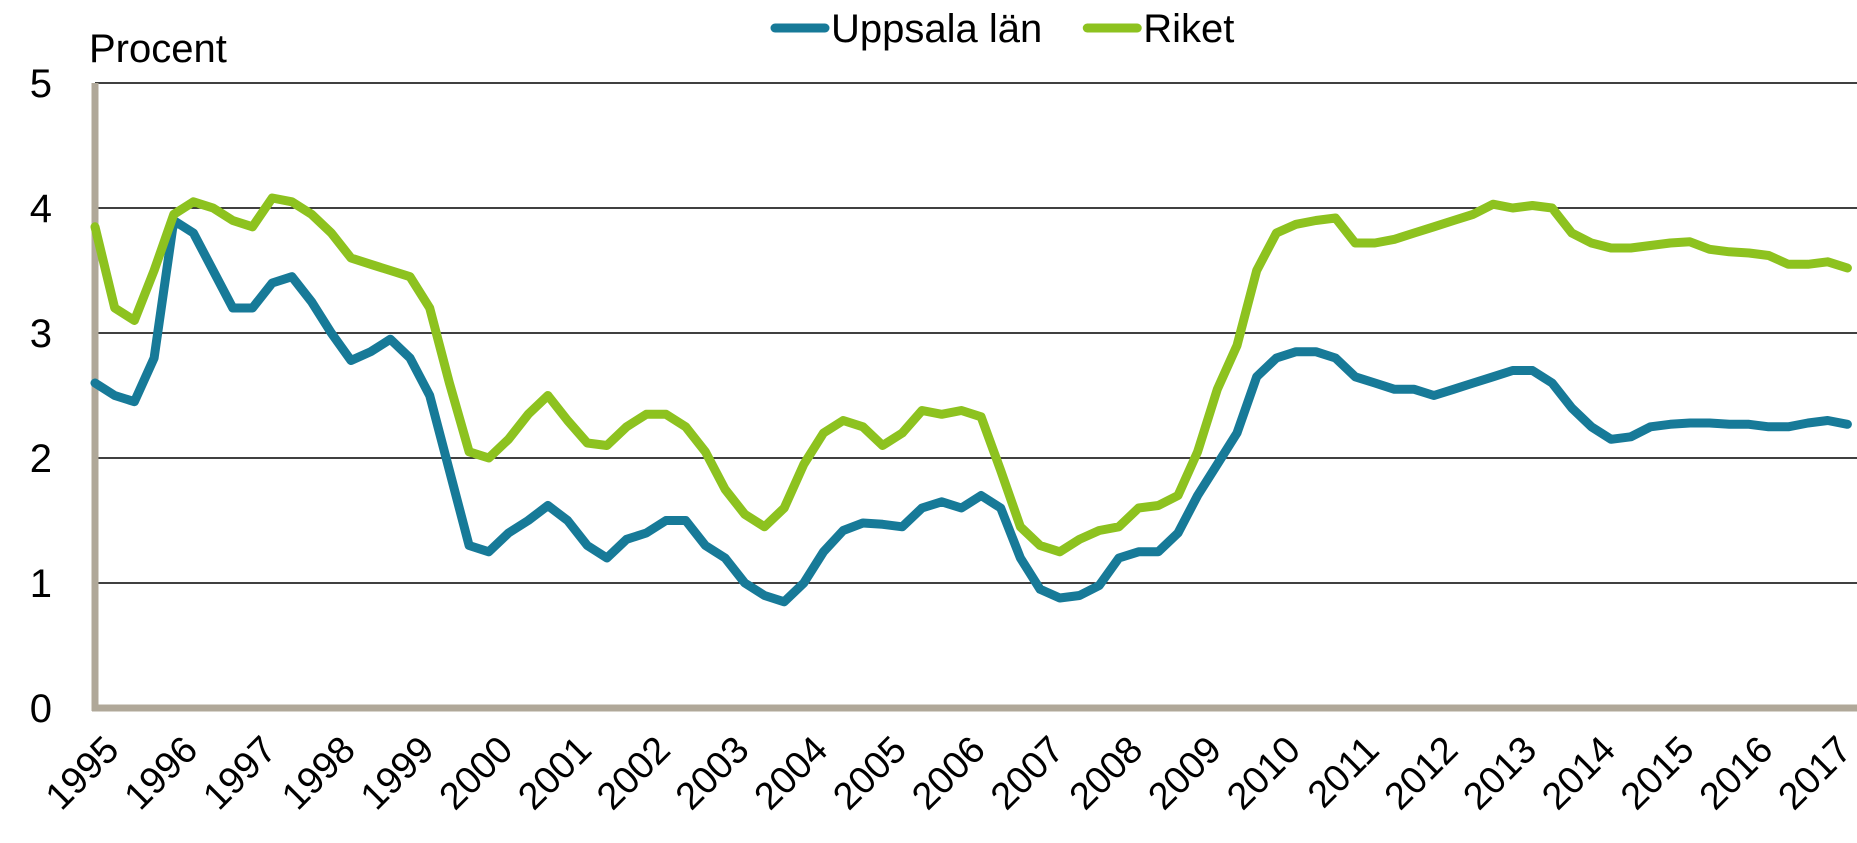 This screenshot has width=1857, height=843. What do you see at coordinates (1578, 773) in the screenshot?
I see `x-tick-label: 2014` at bounding box center [1578, 773].